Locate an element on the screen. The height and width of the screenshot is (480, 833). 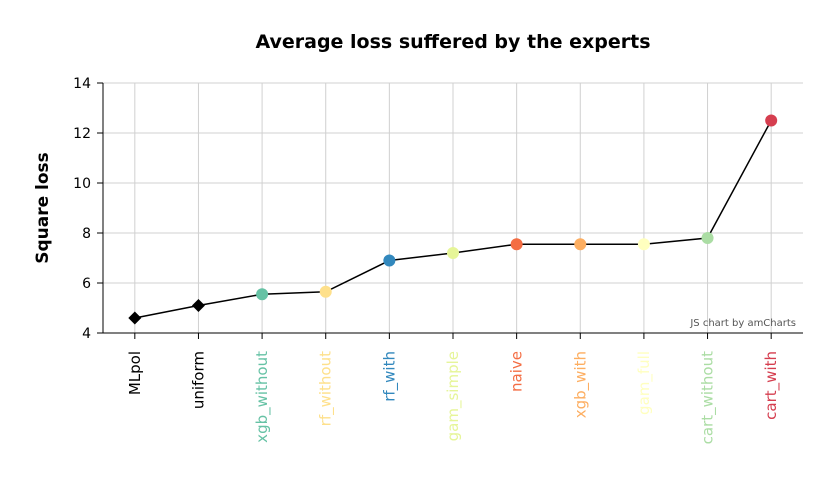
data-point-rf_with is located at coordinates (389, 260).